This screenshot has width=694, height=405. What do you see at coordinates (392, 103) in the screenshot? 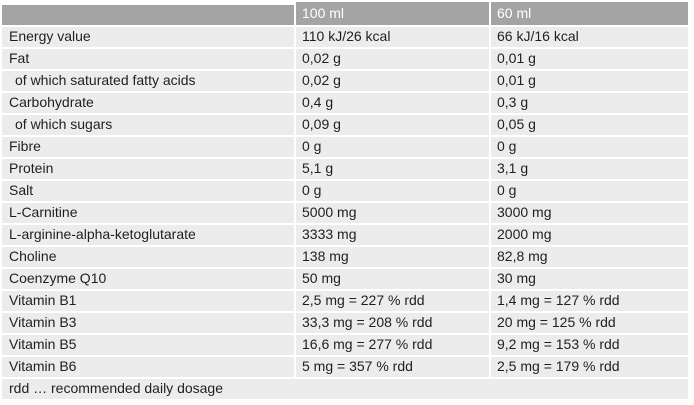
I see `value-100ml: 0,4 g` at bounding box center [392, 103].